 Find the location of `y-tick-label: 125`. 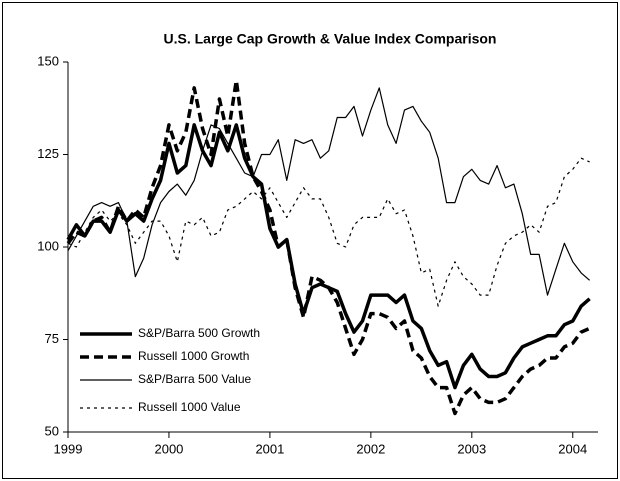

y-tick-label: 125 is located at coordinates (48, 153).